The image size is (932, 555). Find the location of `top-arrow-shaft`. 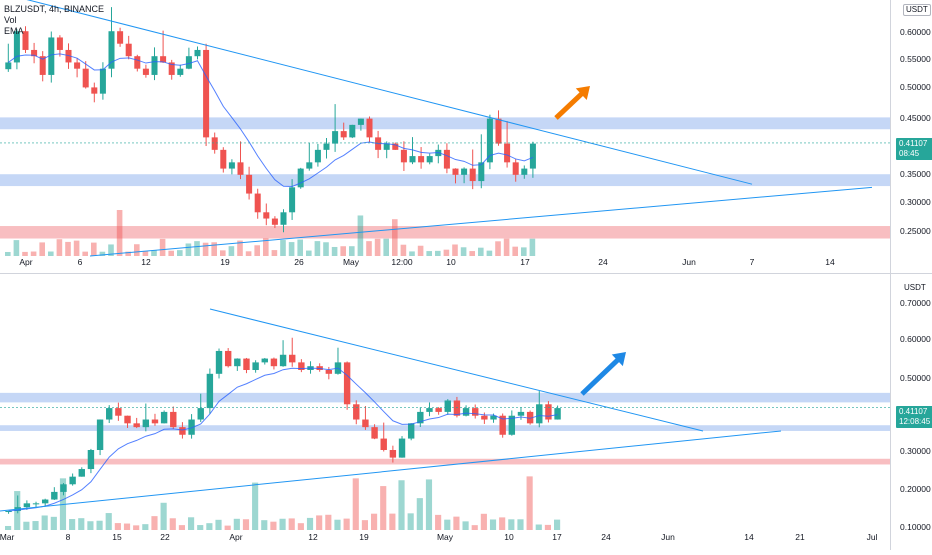

top-arrow-shaft is located at coordinates (569, 105).